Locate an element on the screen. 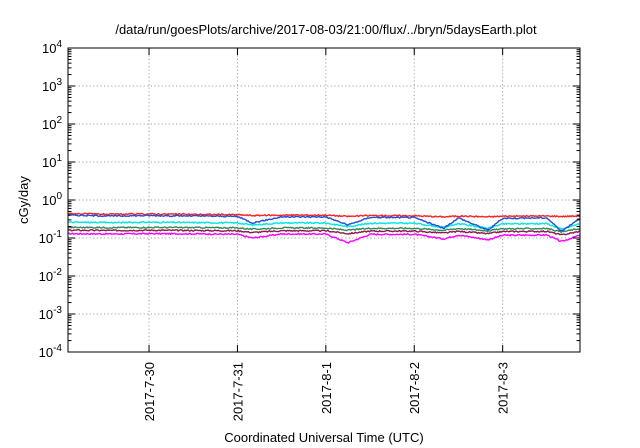  y-tick-label: 10⁰ is located at coordinates (52, 199).